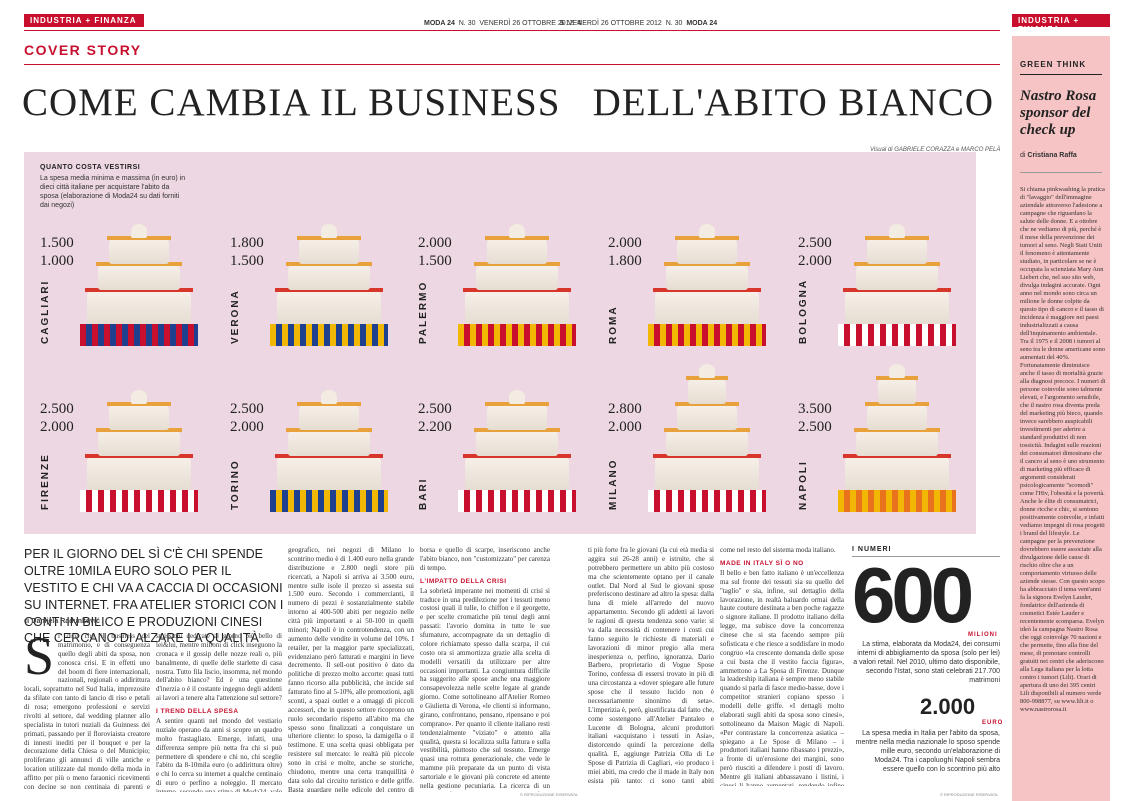  What do you see at coordinates (815, 243) in the screenshot?
I see `price-max: 2.500` at bounding box center [815, 243].